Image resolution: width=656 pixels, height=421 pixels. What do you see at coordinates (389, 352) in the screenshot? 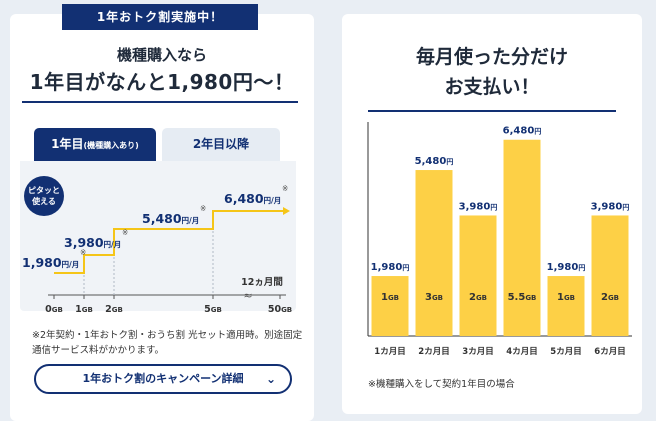
I see `x-category-label: 1カ月目` at bounding box center [389, 352].